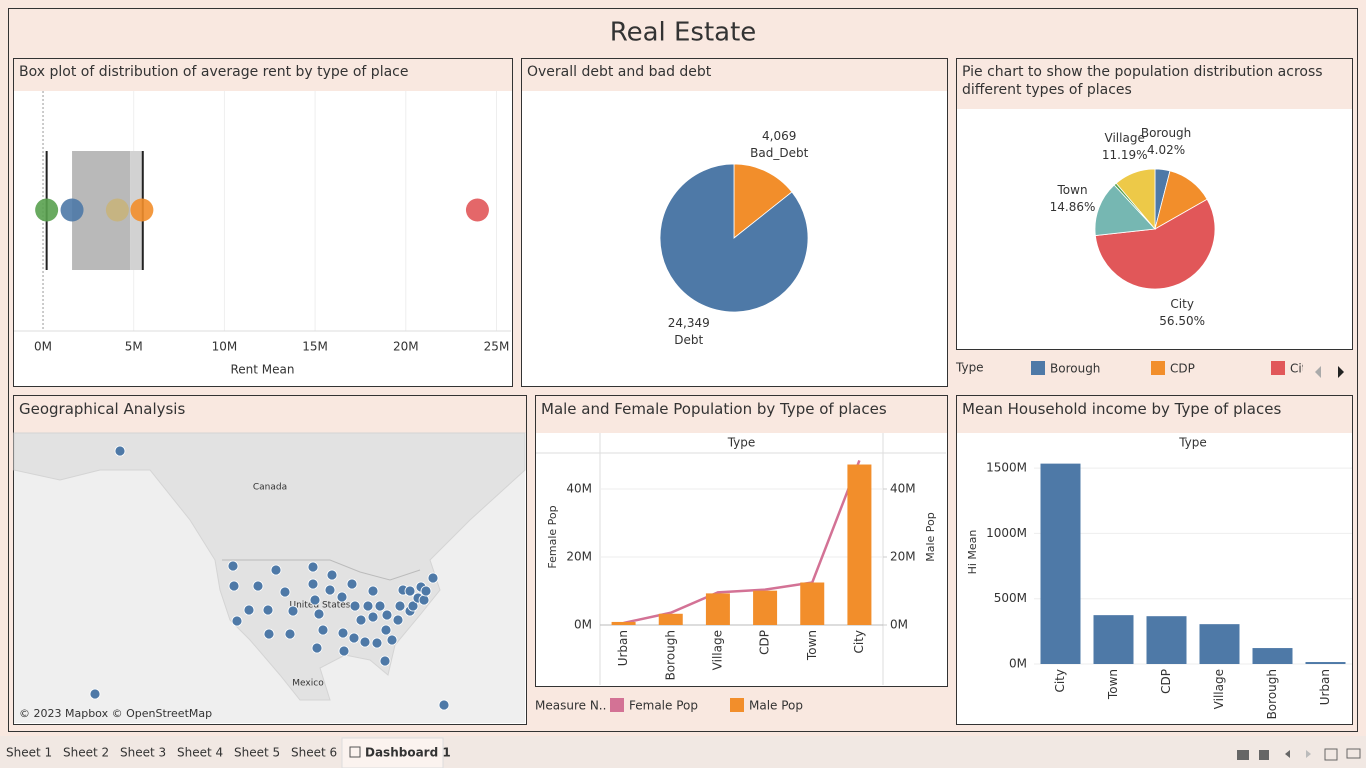 Image resolution: width=1366 pixels, height=768 pixels. What do you see at coordinates (257, 753) in the screenshot?
I see `tab: Sheet 5` at bounding box center [257, 753].